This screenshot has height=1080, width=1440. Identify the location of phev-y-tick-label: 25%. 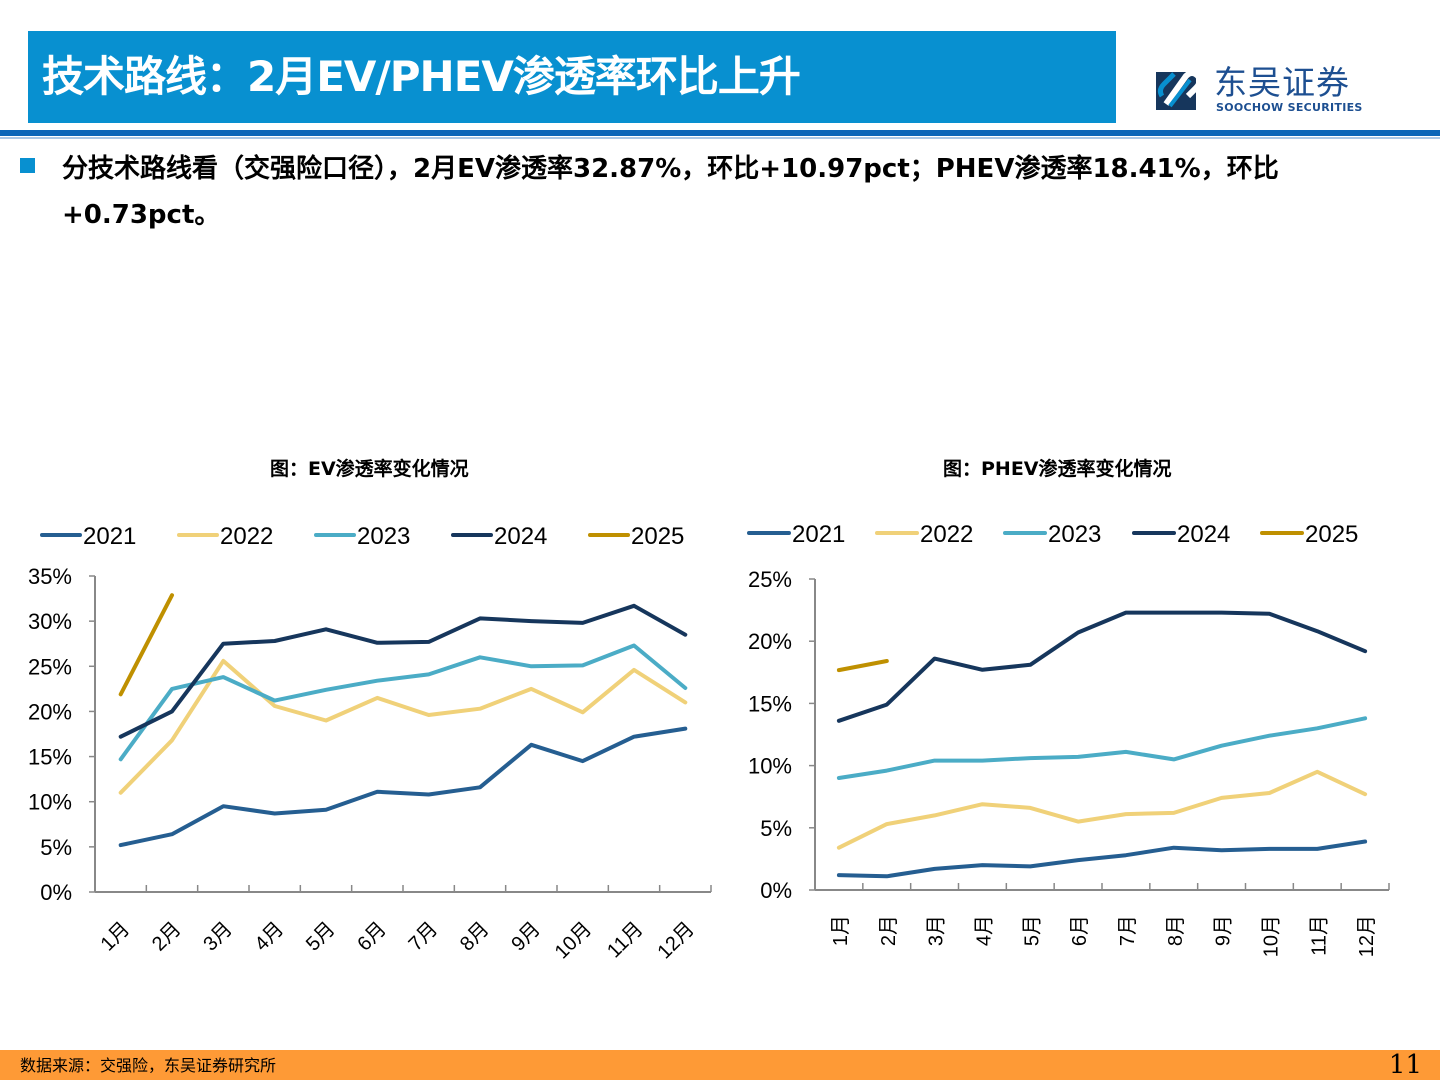
(770, 579).